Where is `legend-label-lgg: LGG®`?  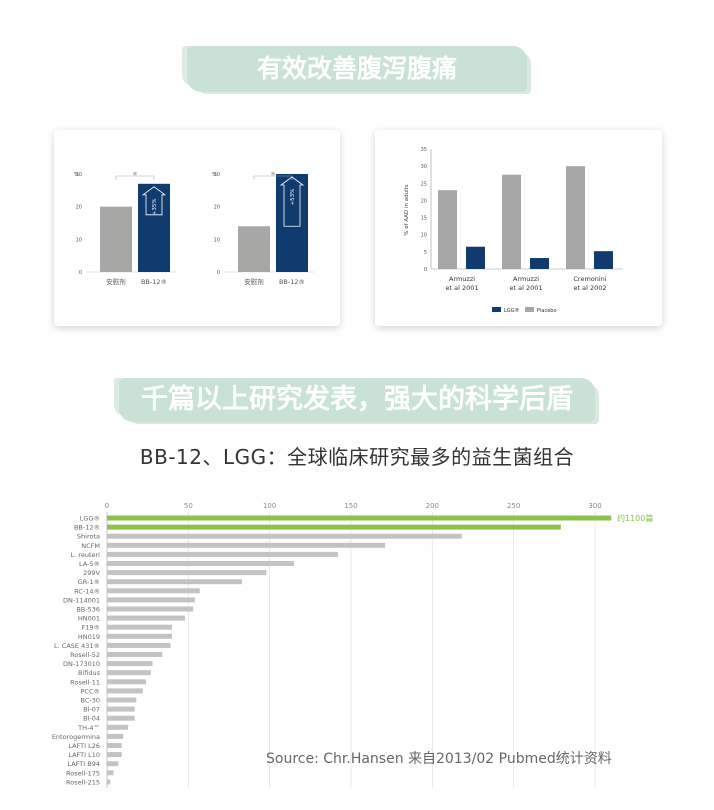 legend-label-lgg: LGG® is located at coordinates (512, 310).